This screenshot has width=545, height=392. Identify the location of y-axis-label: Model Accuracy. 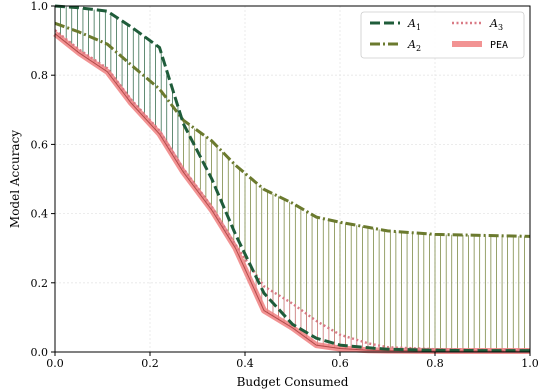
(15, 179).